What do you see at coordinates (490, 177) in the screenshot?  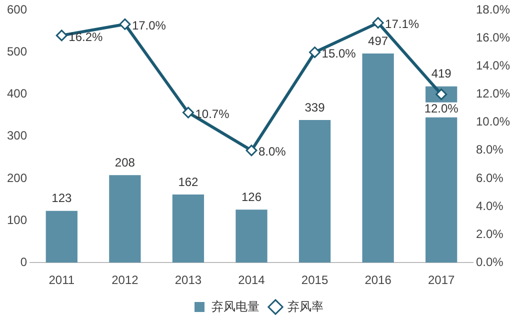 I see `y2-tick-label: 6.0%` at bounding box center [490, 177].